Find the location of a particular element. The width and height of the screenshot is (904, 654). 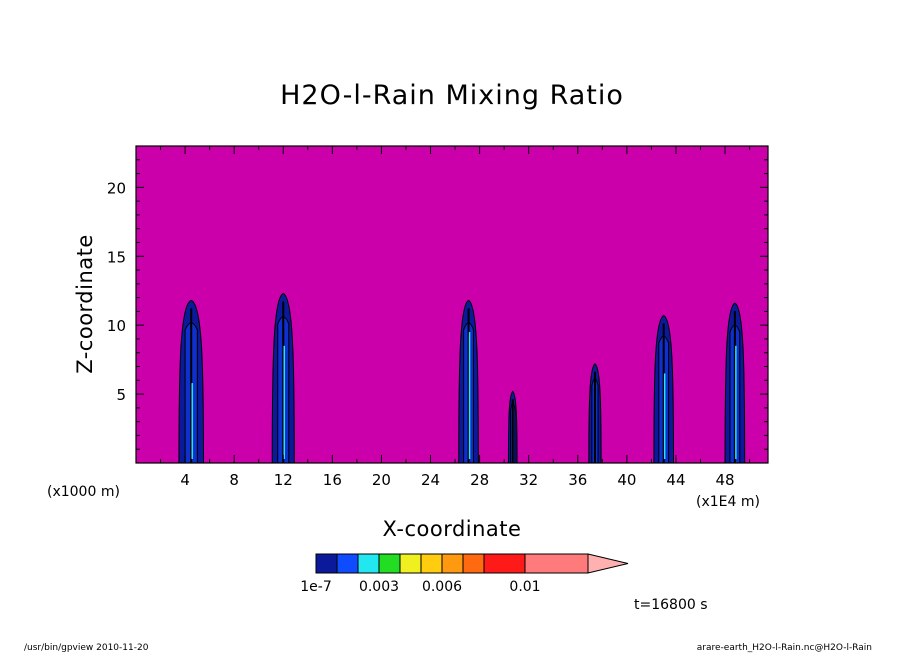

x-tick-label: 20 is located at coordinates (381, 480).